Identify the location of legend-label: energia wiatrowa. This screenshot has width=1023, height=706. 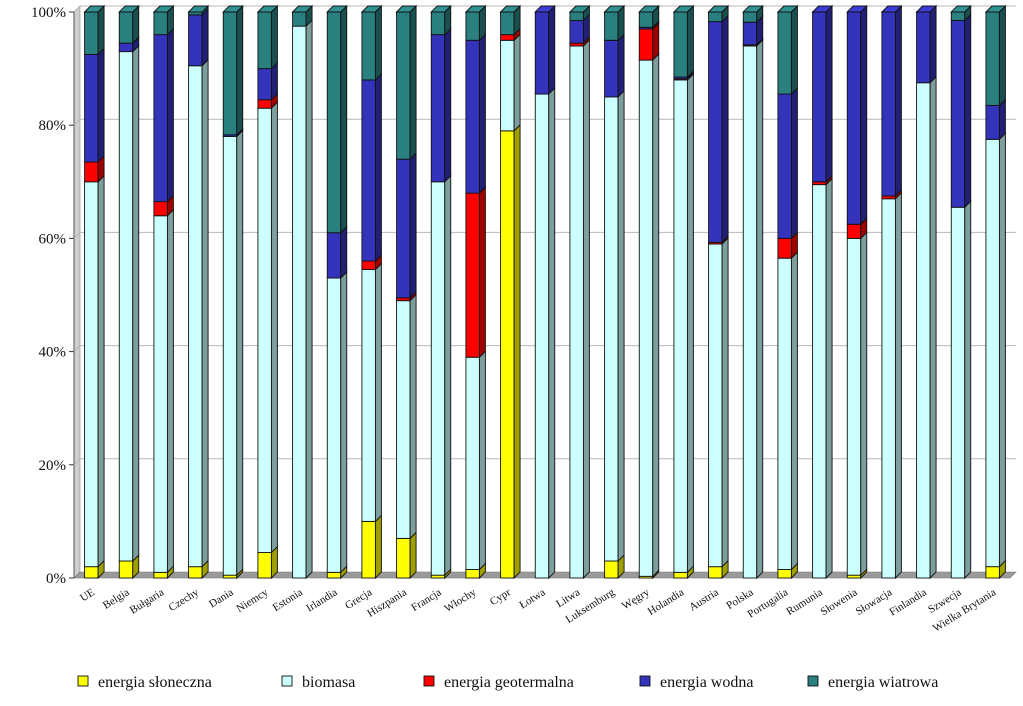
(883, 682).